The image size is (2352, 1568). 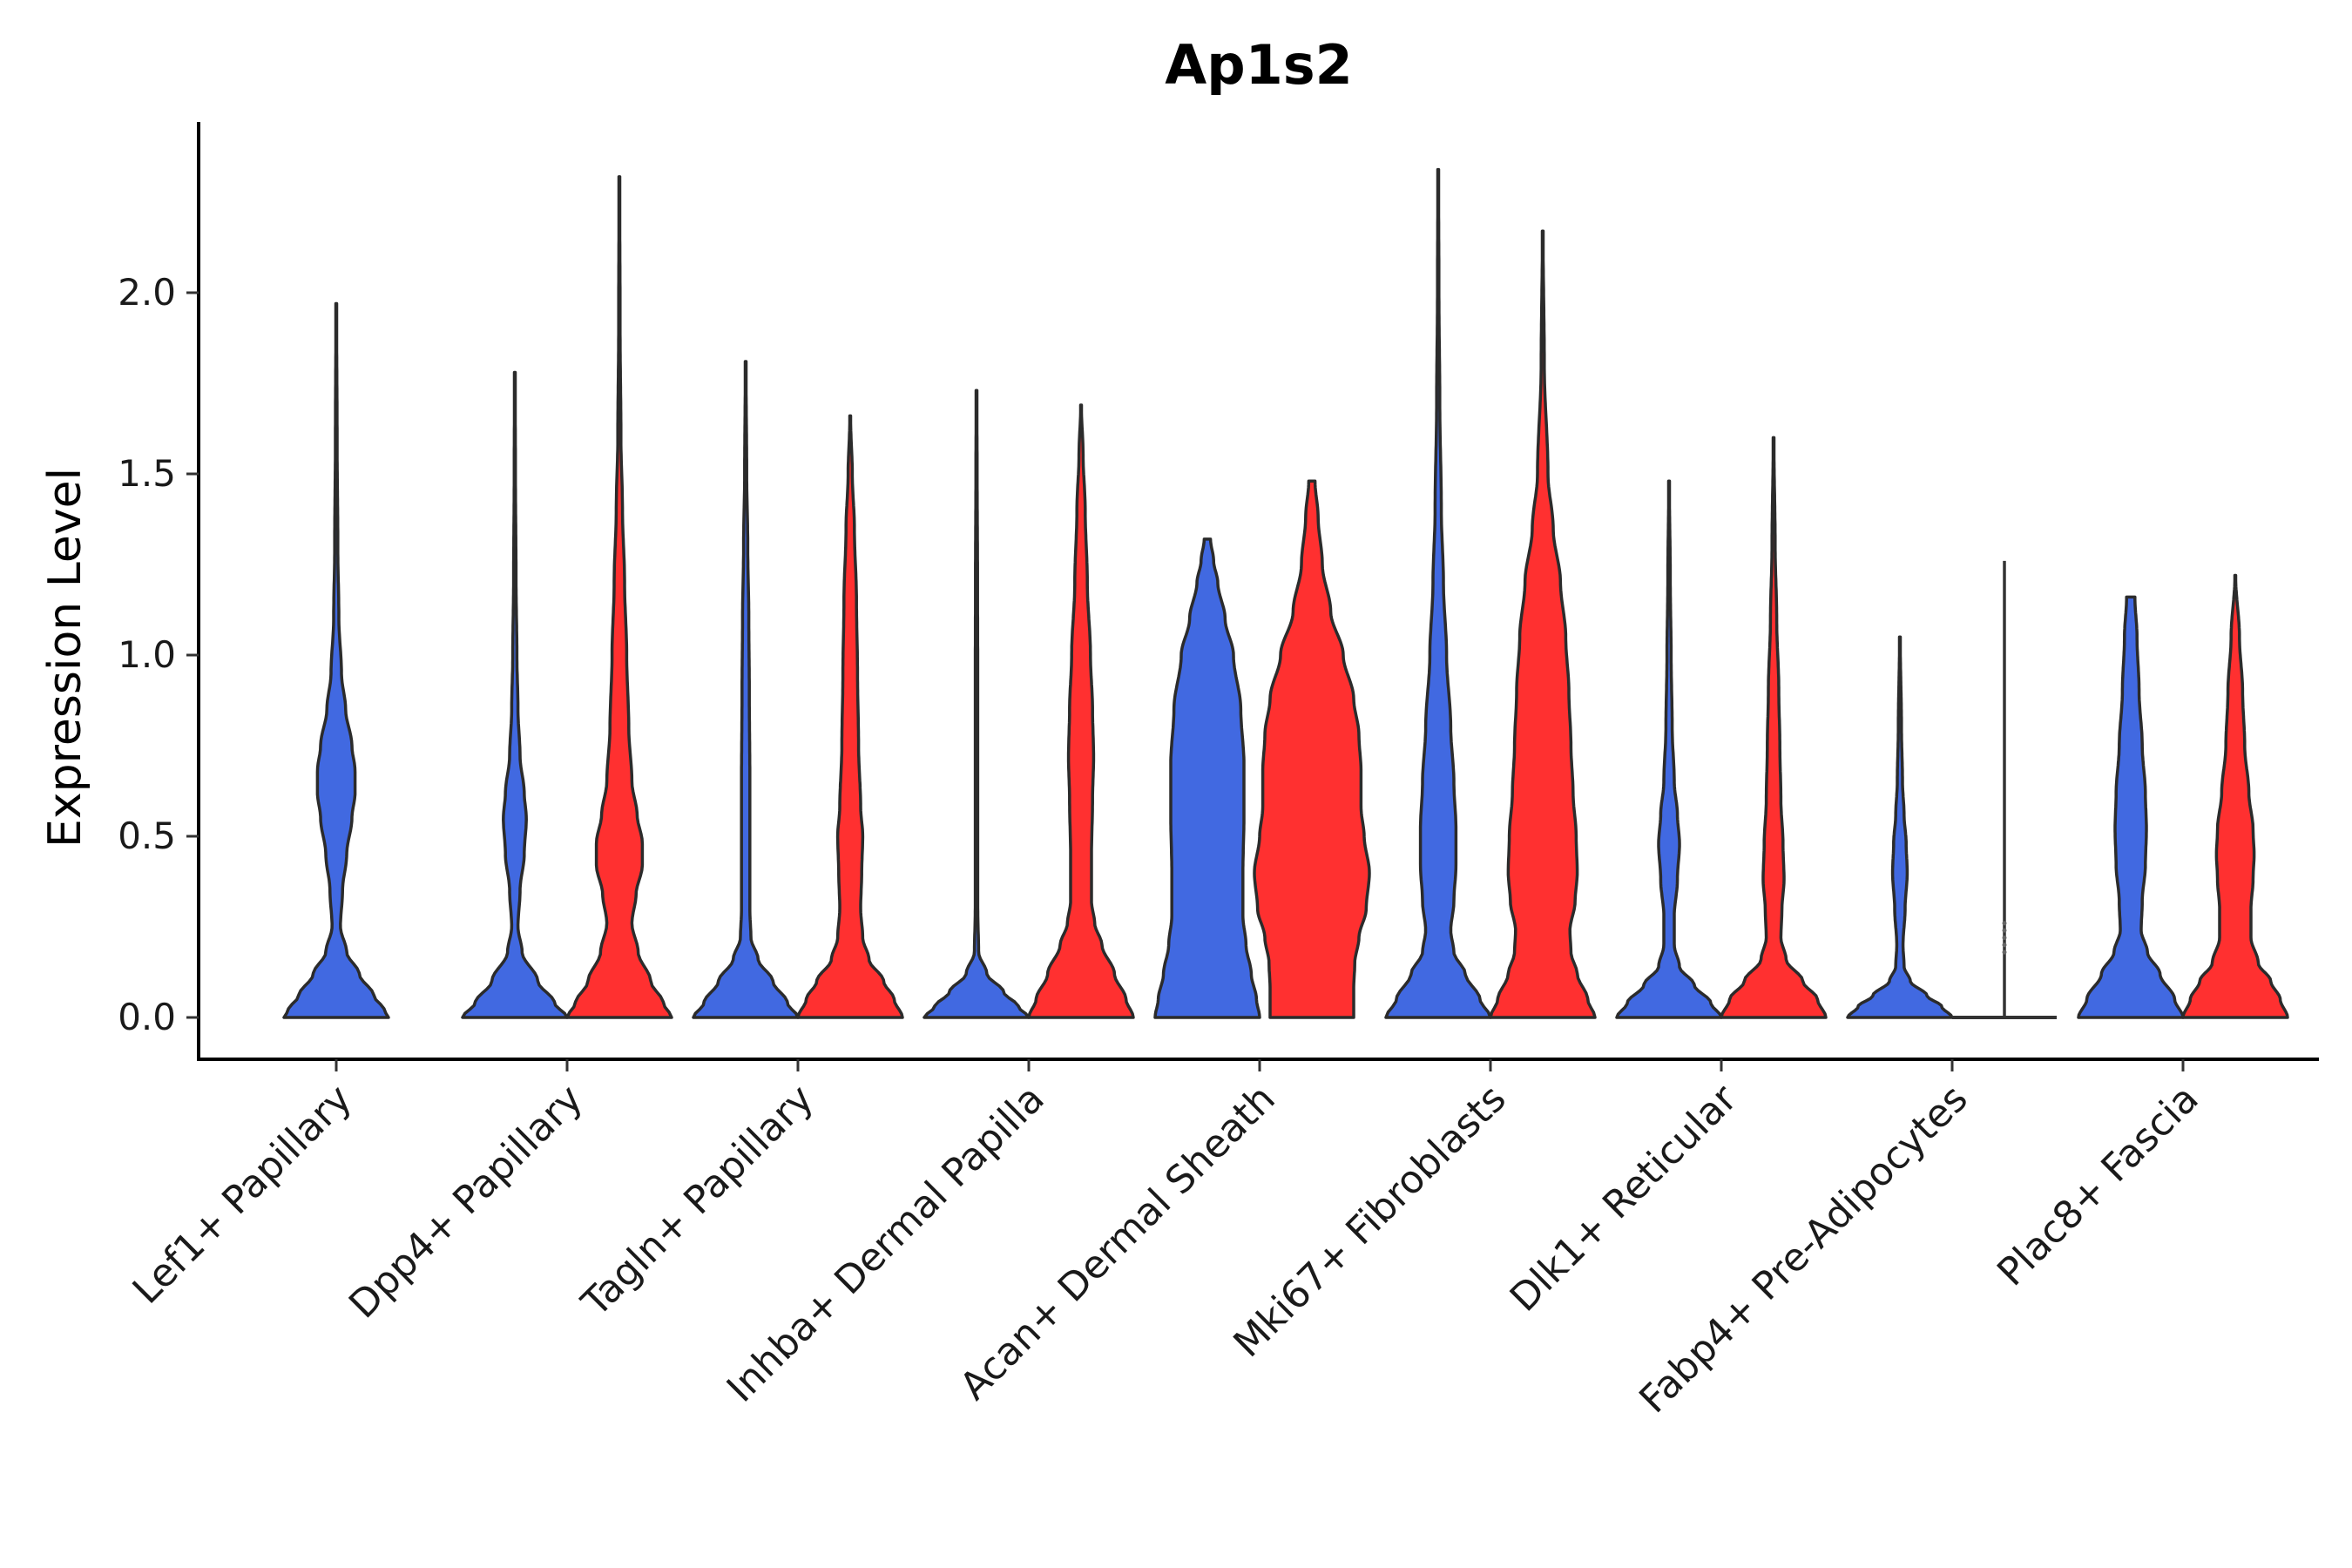 I want to click on x-category-label: Dpp4+ Papillary, so click(x=466, y=1202).